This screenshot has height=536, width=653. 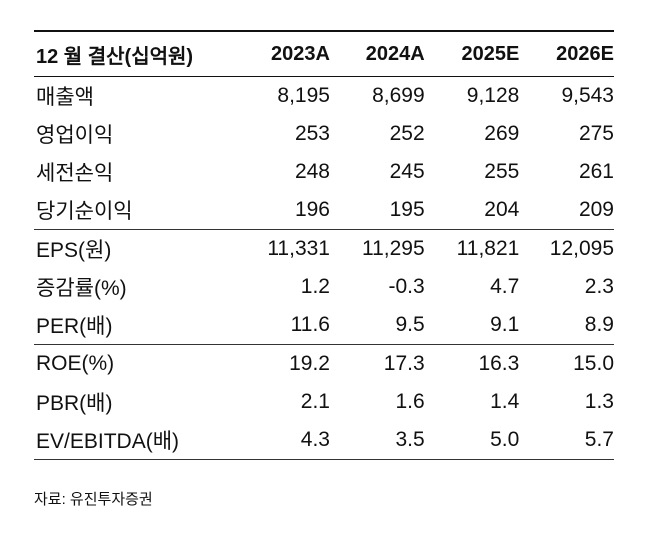 I want to click on row-value: 204, so click(x=502, y=209).